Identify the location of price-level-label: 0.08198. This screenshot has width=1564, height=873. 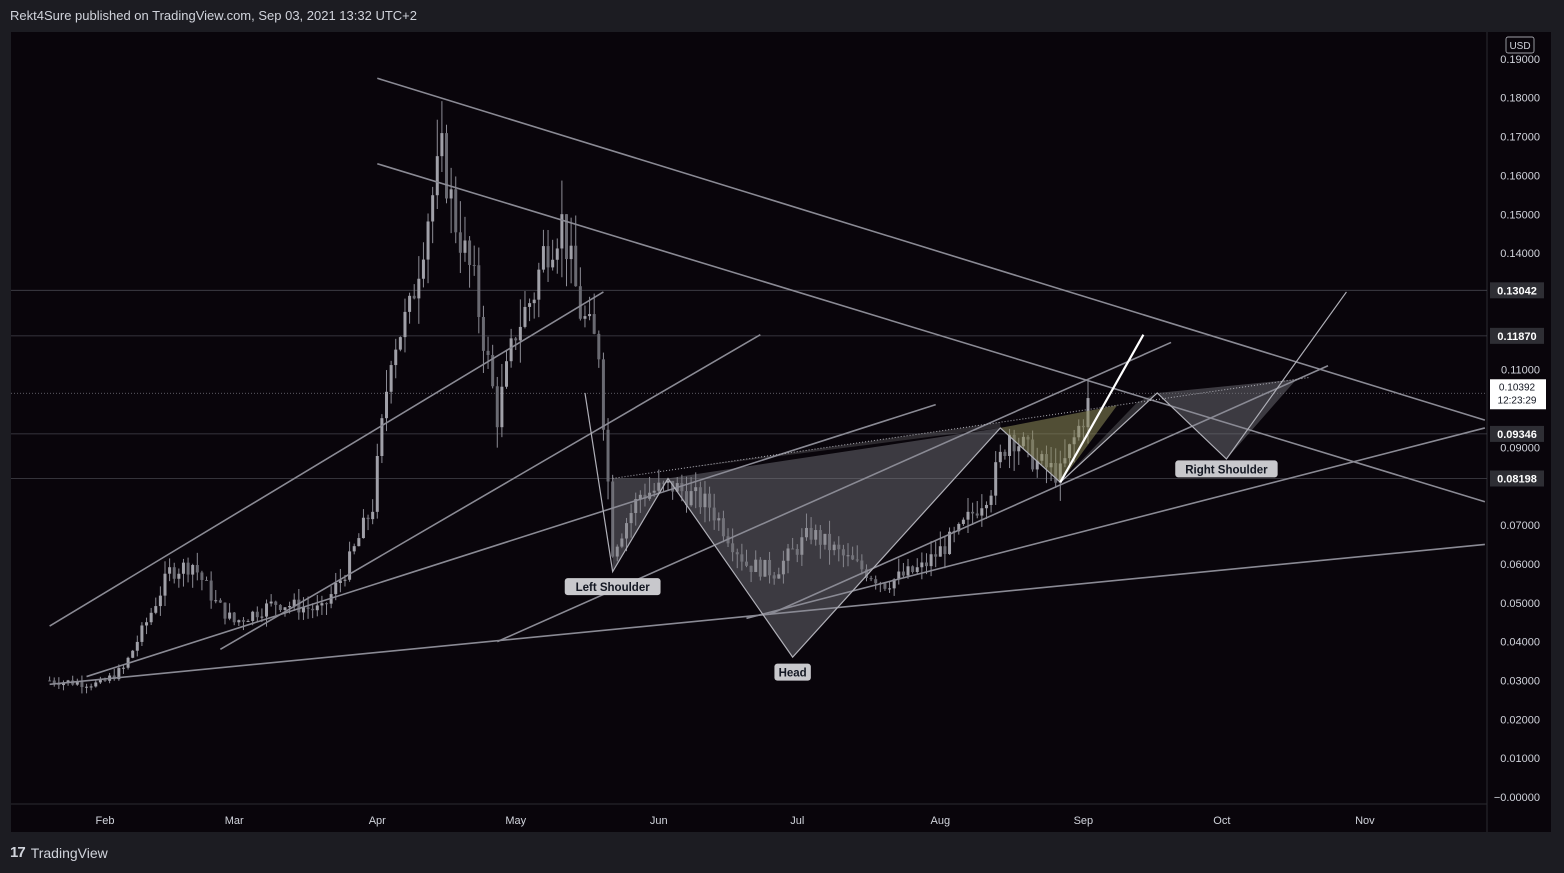
(1517, 480).